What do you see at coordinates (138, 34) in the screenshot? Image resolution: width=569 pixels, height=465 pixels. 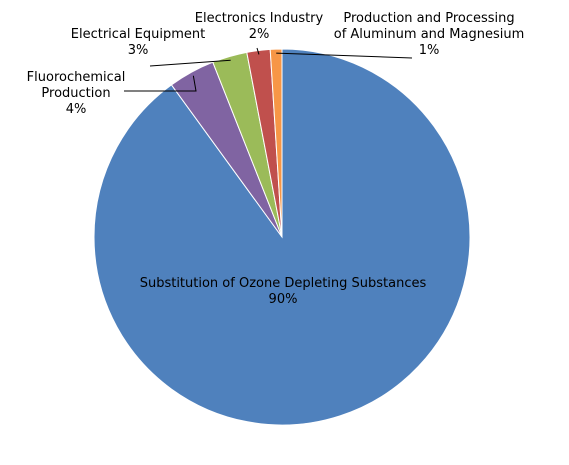 I see `slice-name-line: Electrical Equipment` at bounding box center [138, 34].